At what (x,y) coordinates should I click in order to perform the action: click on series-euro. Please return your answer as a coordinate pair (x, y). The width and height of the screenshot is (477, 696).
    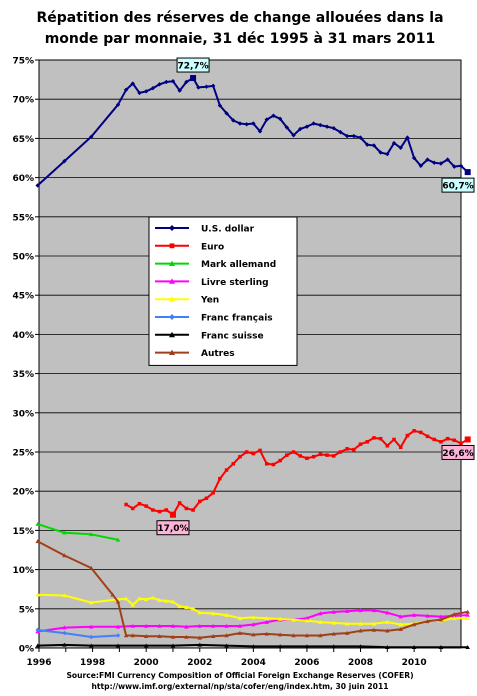
    Looking at the image, I should click on (297, 473).